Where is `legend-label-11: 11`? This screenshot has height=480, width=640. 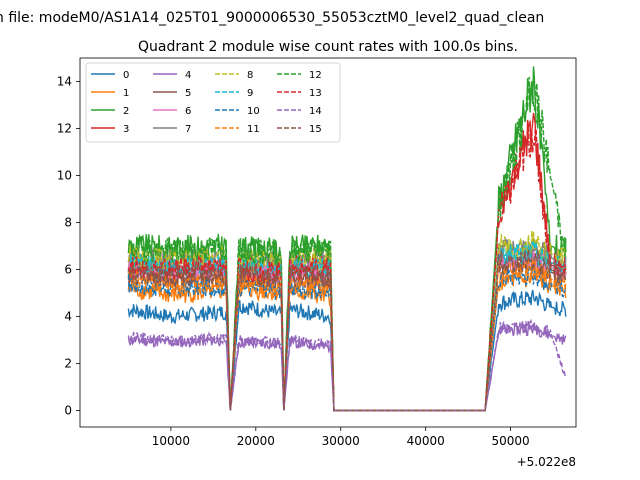 legend-label-11: 11 is located at coordinates (253, 129).